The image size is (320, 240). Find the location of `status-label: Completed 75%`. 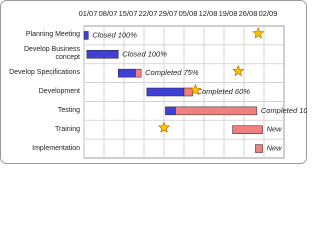

status-label: Completed 75% is located at coordinates (172, 72).